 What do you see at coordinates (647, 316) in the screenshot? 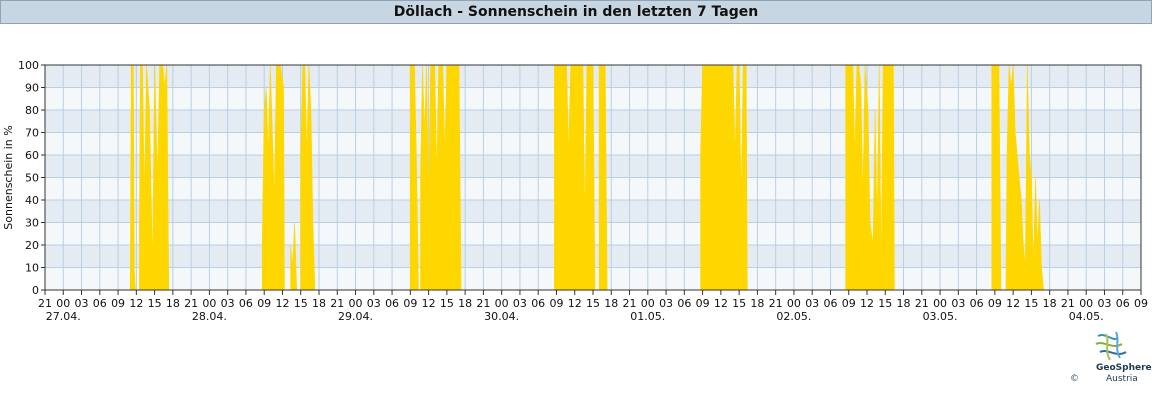
I see `x-date-label: 01.05.` at bounding box center [647, 316].